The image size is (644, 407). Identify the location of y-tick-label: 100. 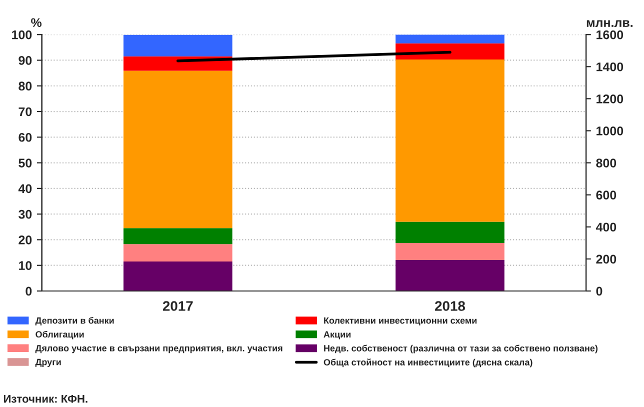
(22, 35).